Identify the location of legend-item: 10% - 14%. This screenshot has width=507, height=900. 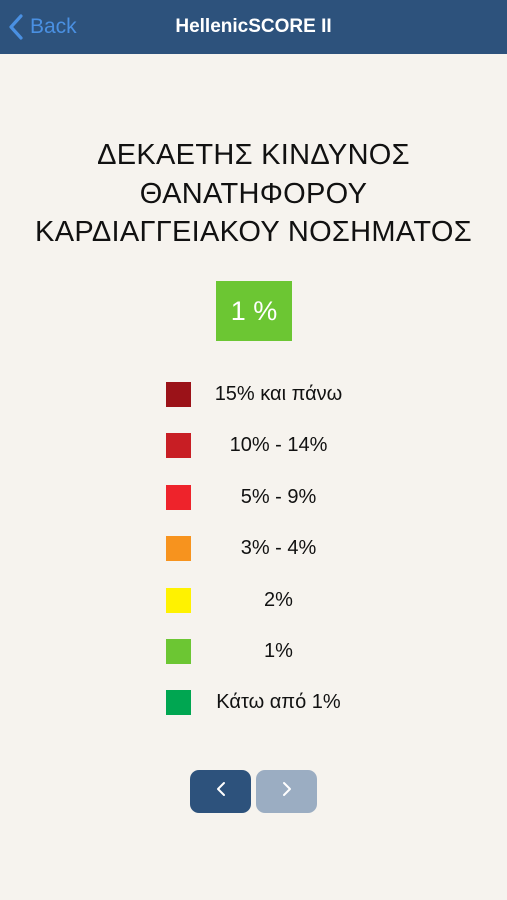
(266, 445).